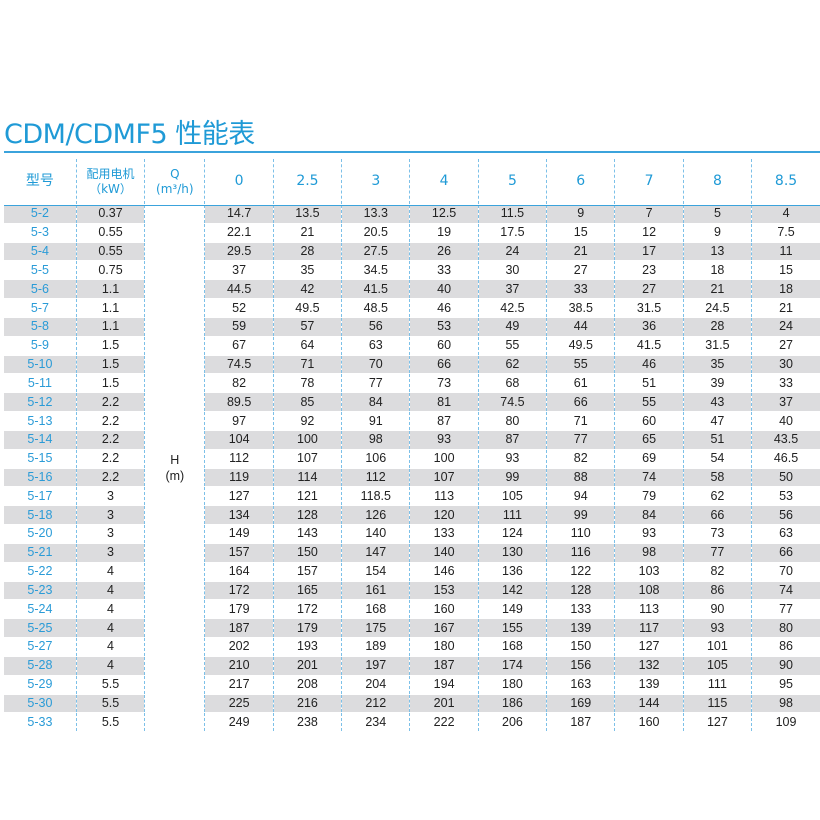  I want to click on head-value-cell: 197, so click(375, 665).